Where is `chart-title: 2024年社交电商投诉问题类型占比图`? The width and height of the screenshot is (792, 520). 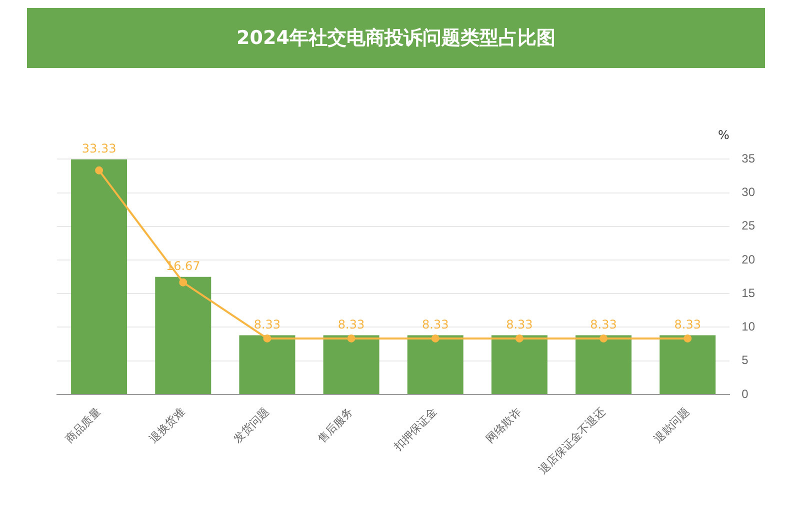
chart-title: 2024年社交电商投诉问题类型占比图 is located at coordinates (396, 38).